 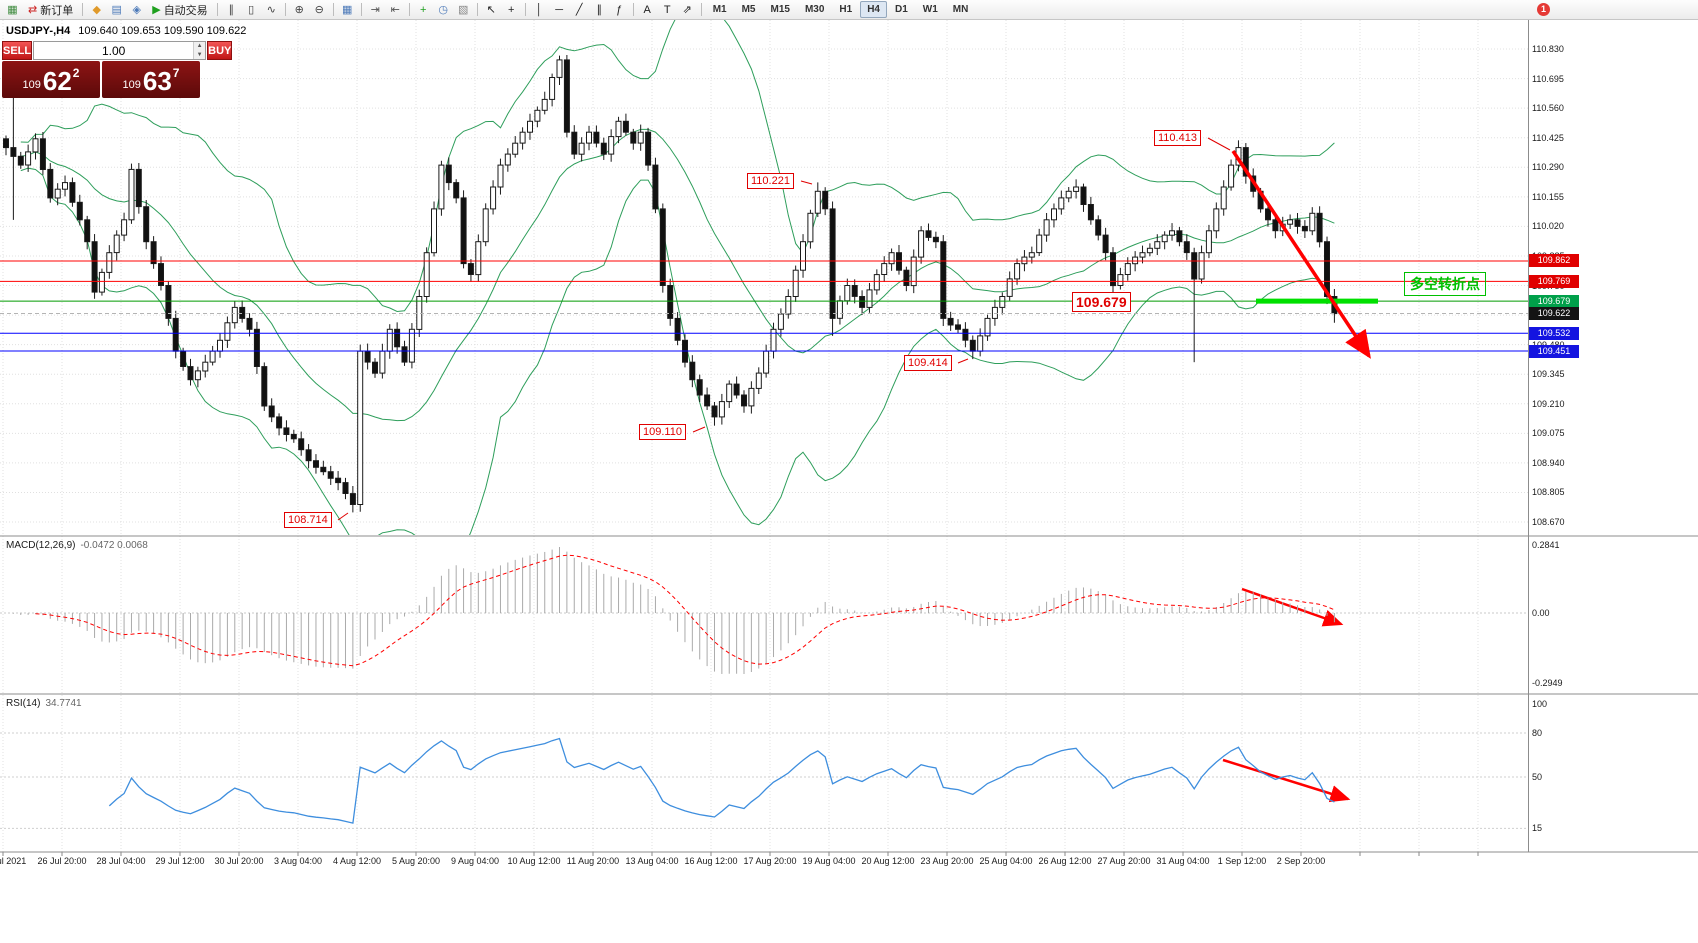 What do you see at coordinates (200, 54) in the screenshot?
I see `volume-down-button: ▼` at bounding box center [200, 54].